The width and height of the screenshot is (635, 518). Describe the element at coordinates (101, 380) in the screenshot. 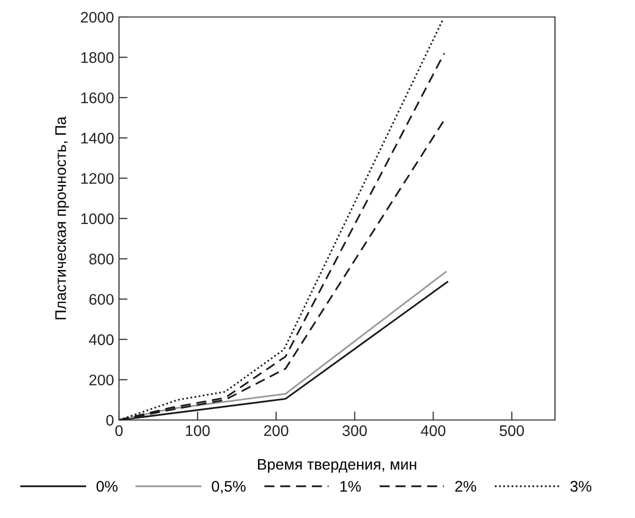

I see `y-tick-label: 200` at that location.